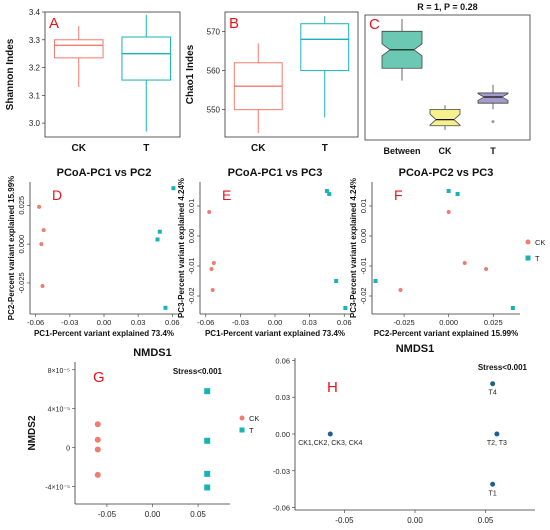 The image size is (550, 530). Describe the element at coordinates (448, 322) in the screenshot. I see `x-tick-label: 0.000` at that location.